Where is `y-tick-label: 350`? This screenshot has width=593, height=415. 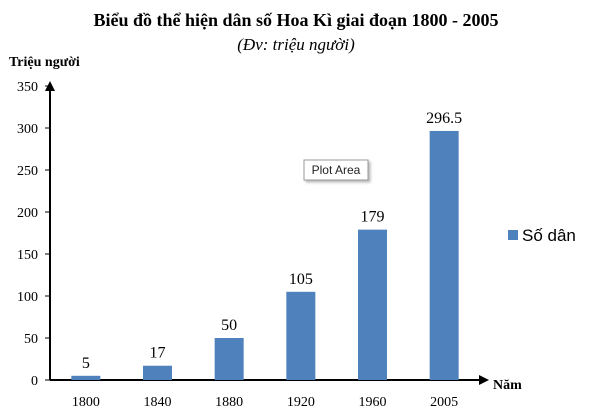 y-tick-label: 350 is located at coordinates (27, 87).